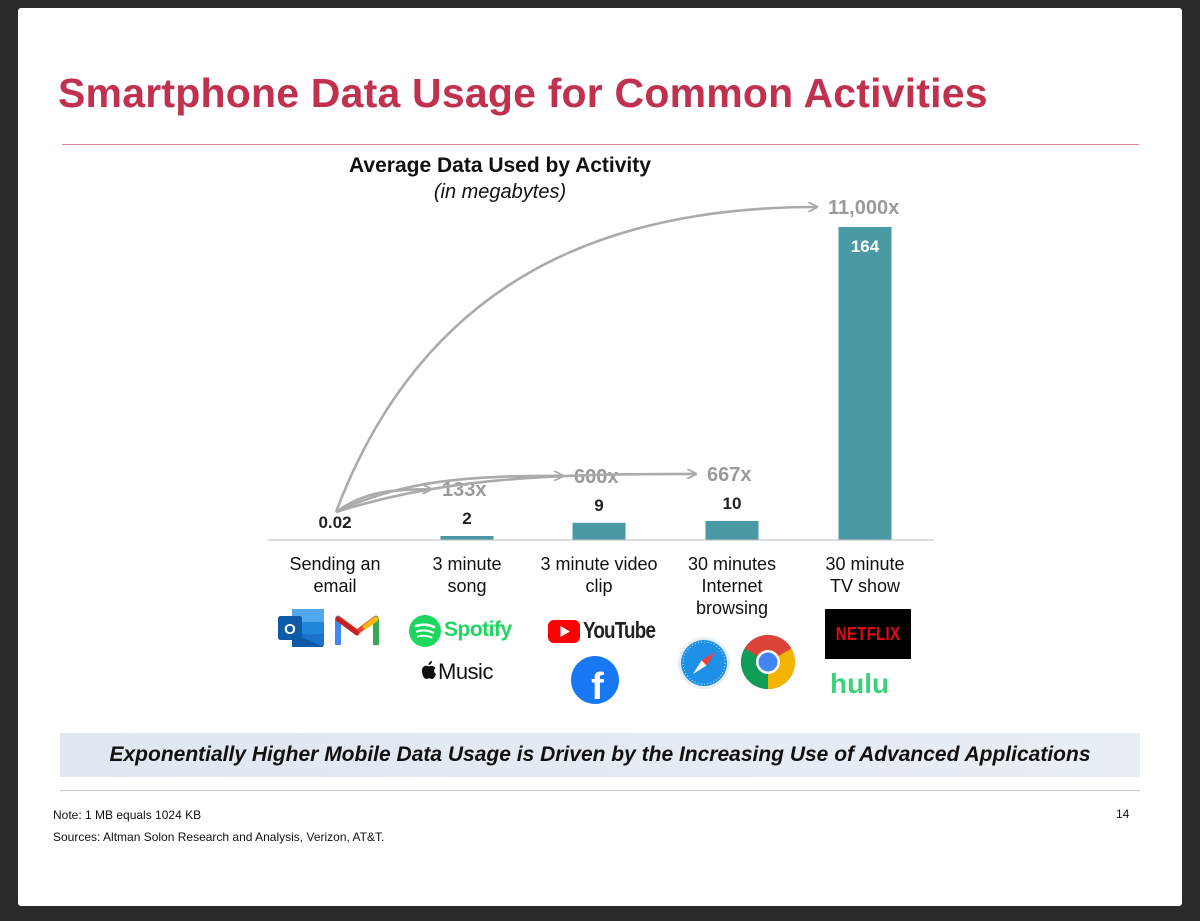  I want to click on category-label-line: TV show, so click(865, 586).